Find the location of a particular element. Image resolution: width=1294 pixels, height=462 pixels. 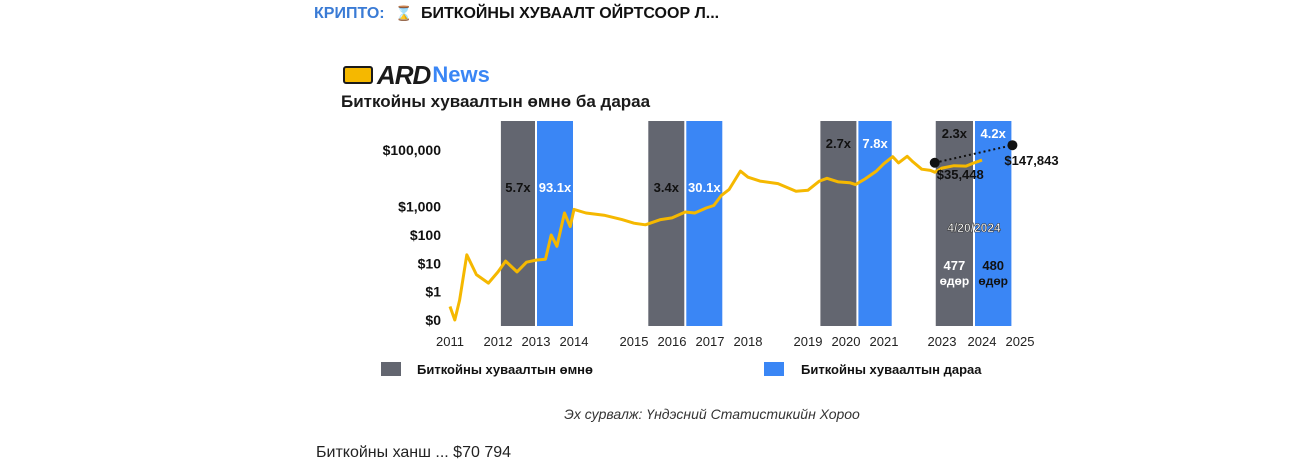

y-tick-label: $10 is located at coordinates (430, 263).